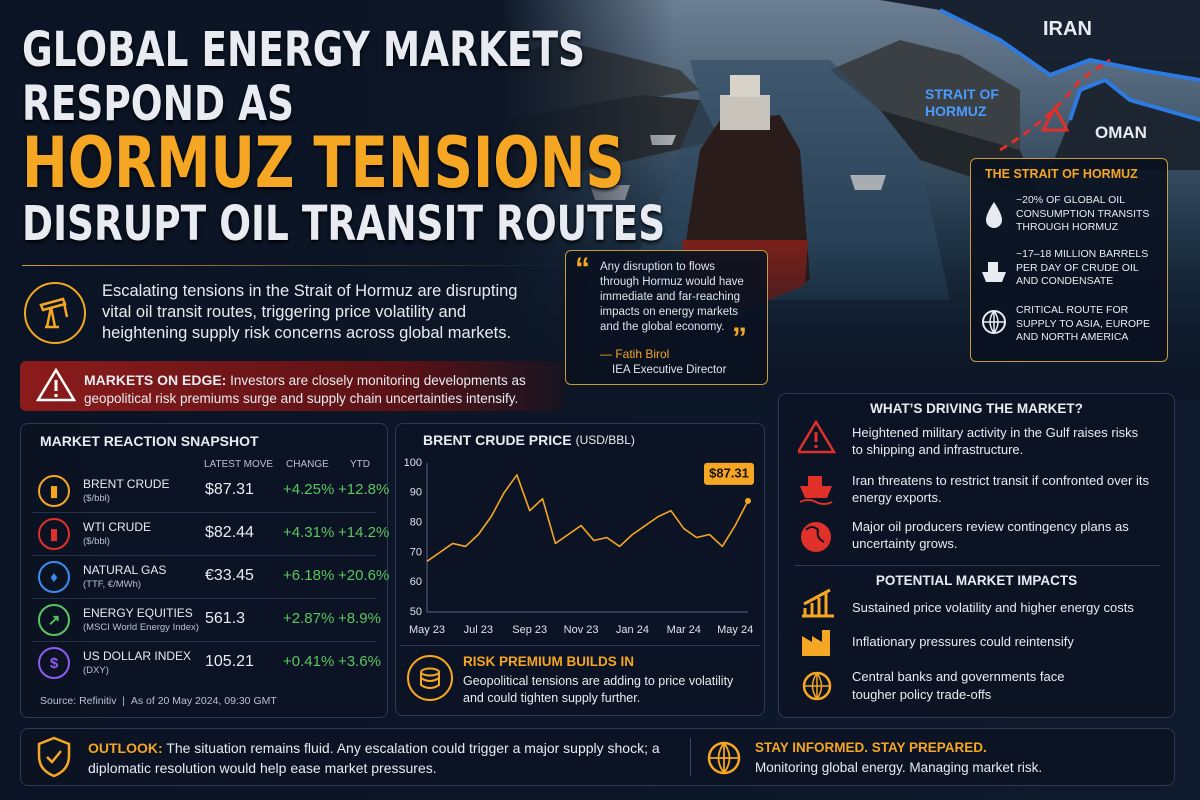 The height and width of the screenshot is (800, 1200). I want to click on x-tick-label: Jul 23, so click(478, 630).